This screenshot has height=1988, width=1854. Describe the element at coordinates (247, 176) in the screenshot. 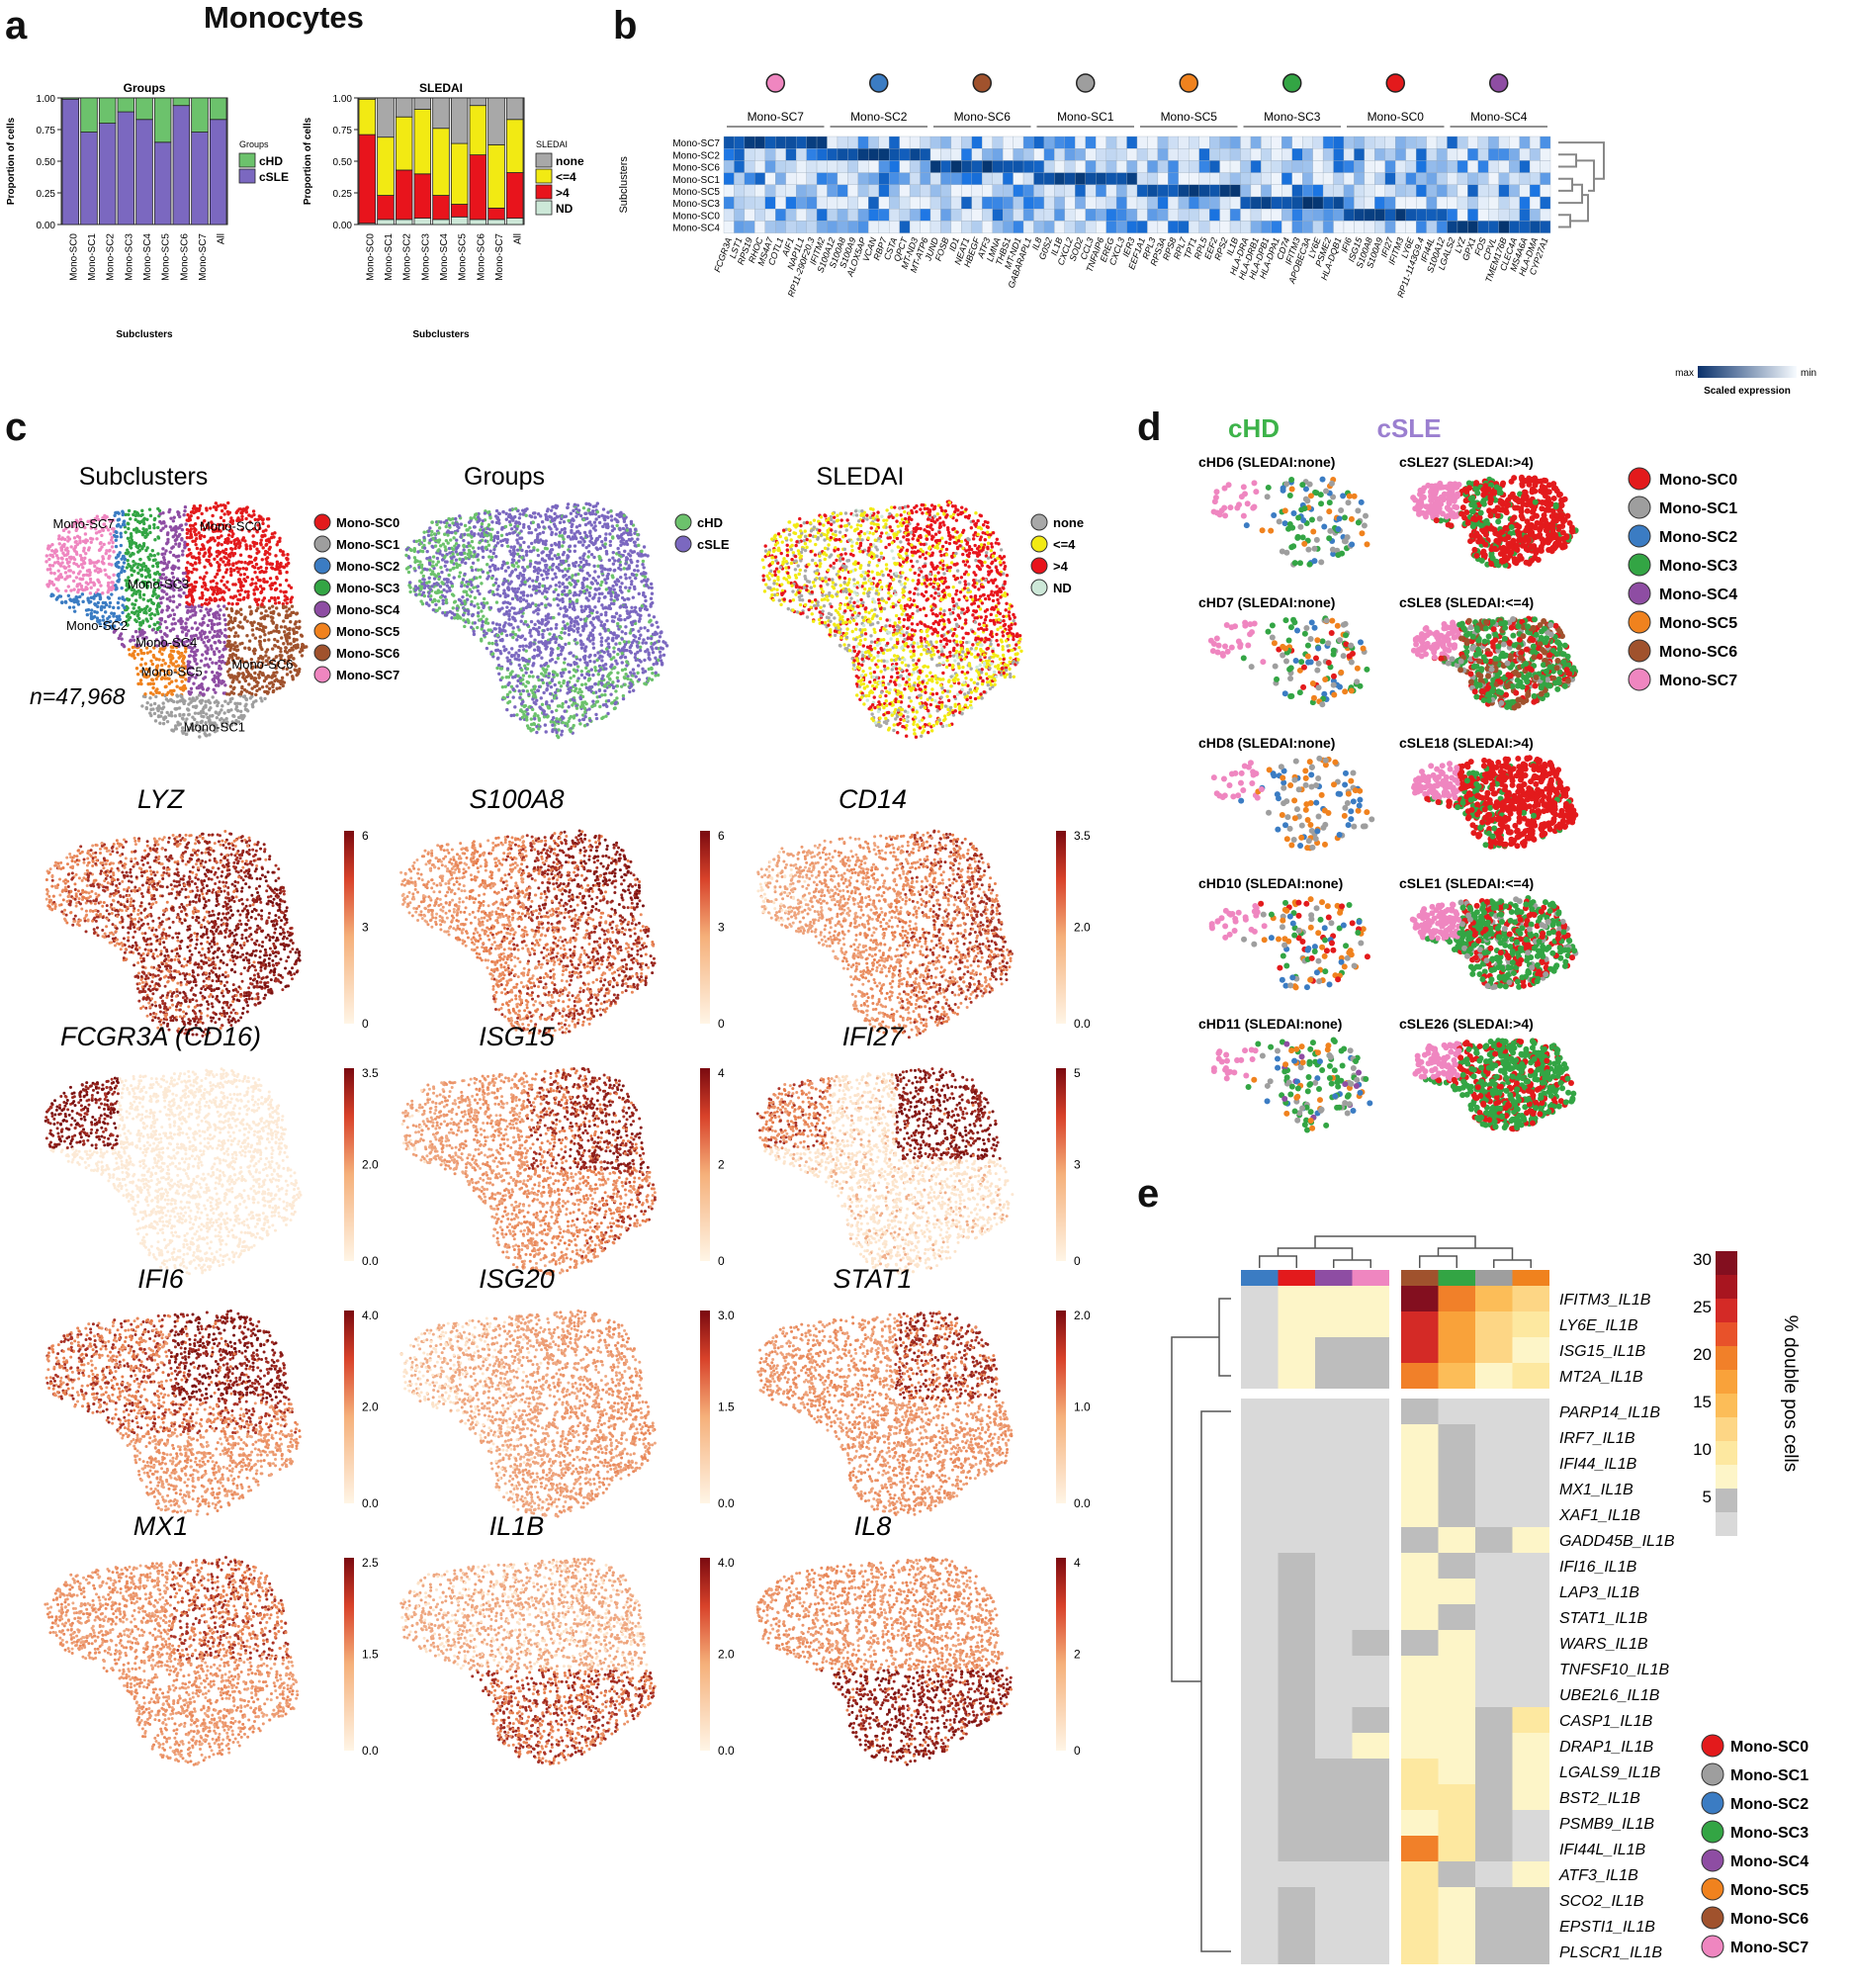

I see `legend-swatch` at that location.